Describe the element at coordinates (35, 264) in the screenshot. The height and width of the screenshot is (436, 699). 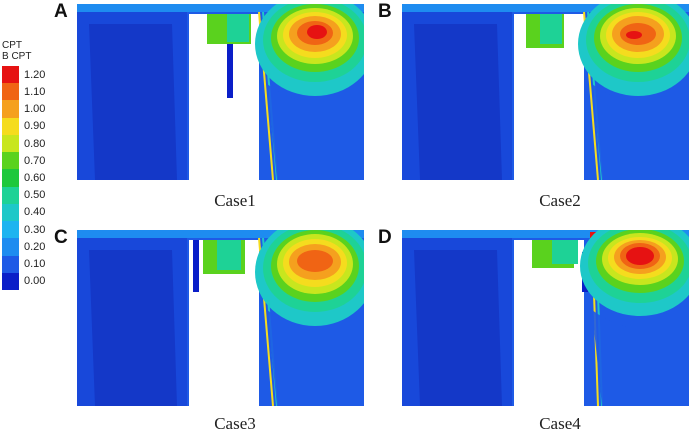
I see `legend-tick-label: 0.10` at that location.